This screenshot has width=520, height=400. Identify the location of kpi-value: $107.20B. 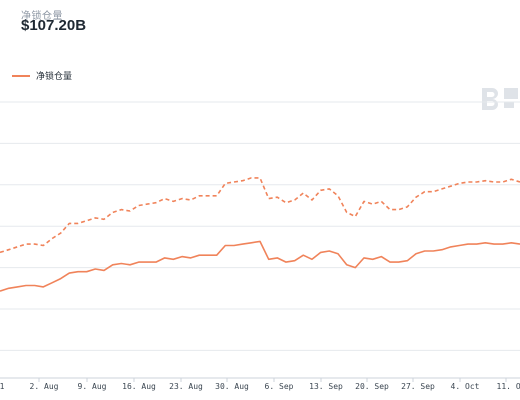
(54, 25).